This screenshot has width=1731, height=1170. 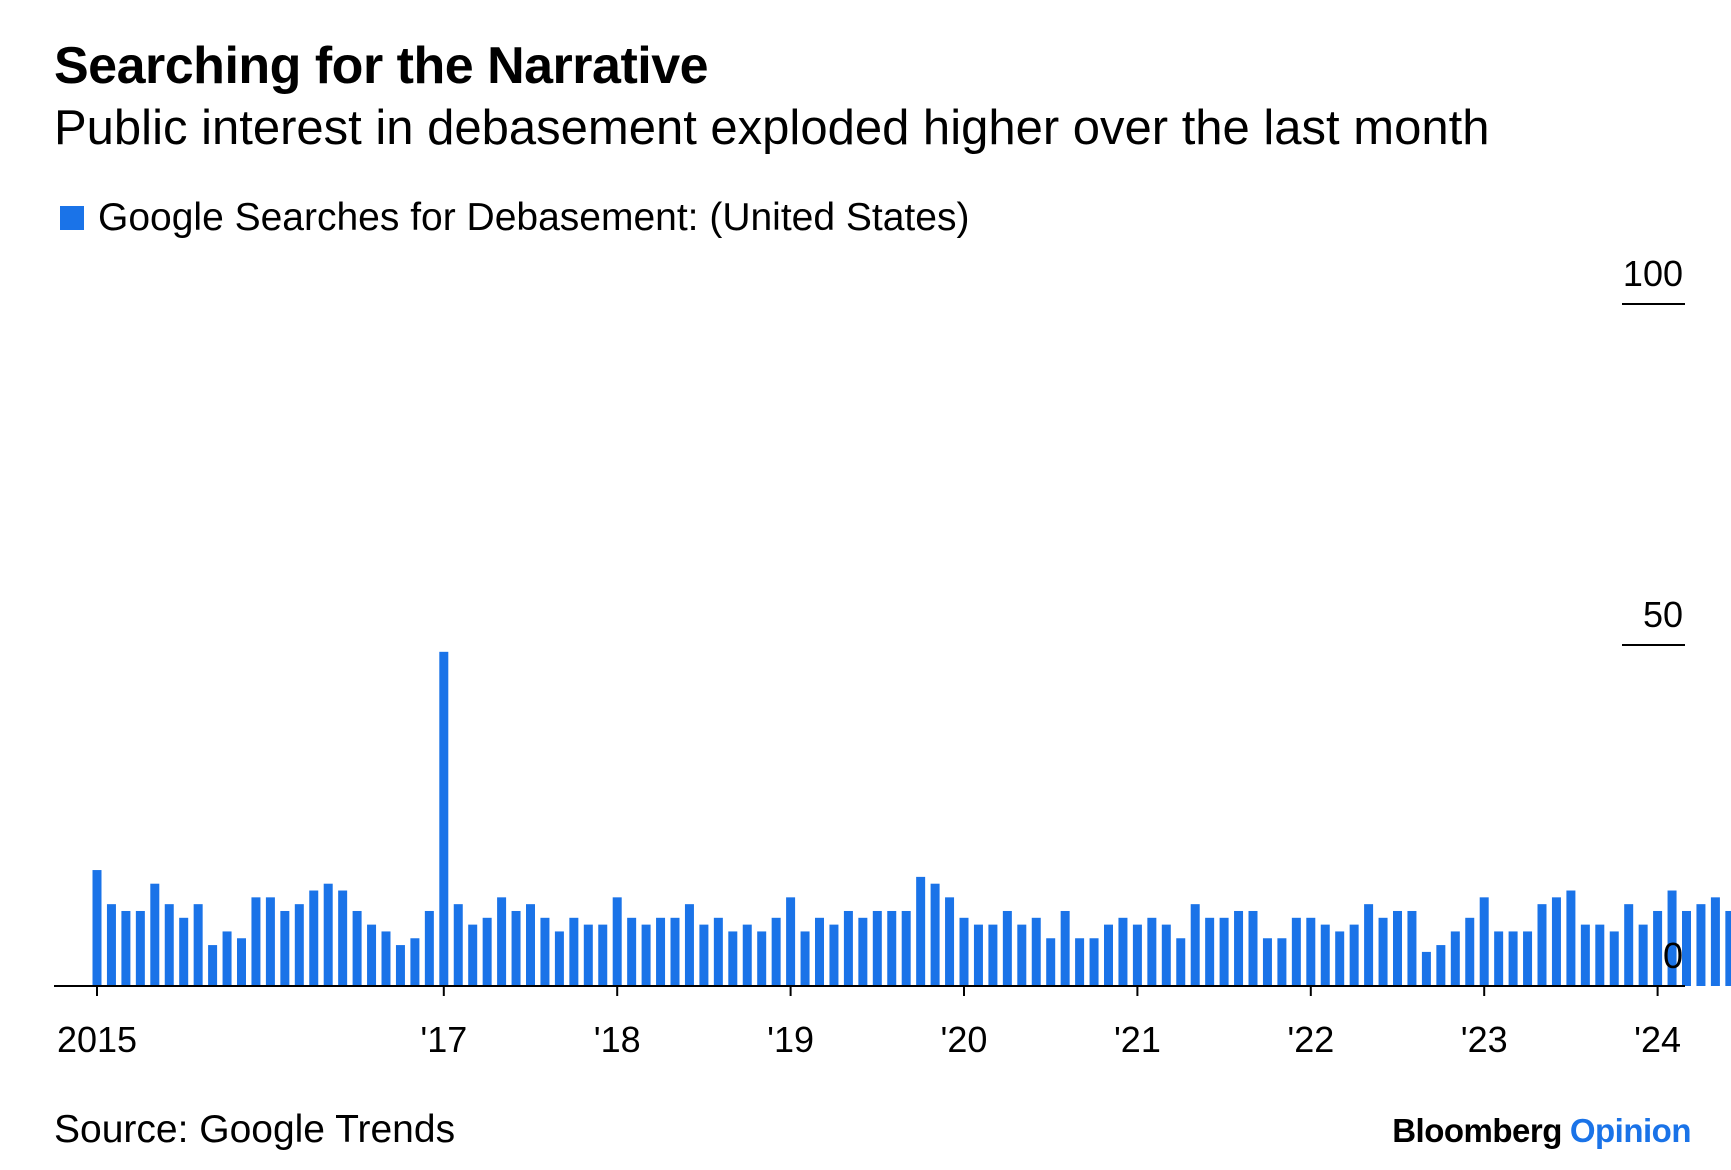 I want to click on brand-logo: Bloomberg Opinion, so click(x=1541, y=1131).